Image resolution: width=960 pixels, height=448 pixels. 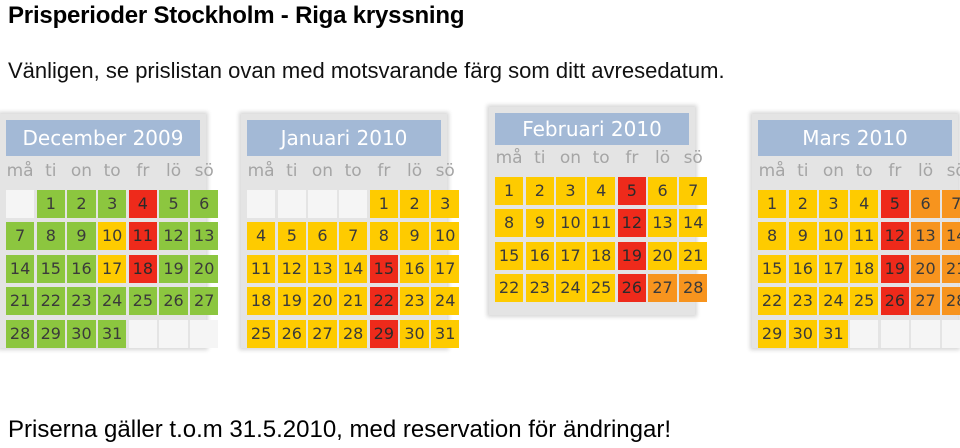 What do you see at coordinates (414, 236) in the screenshot?
I see `day-cell: 9` at bounding box center [414, 236].